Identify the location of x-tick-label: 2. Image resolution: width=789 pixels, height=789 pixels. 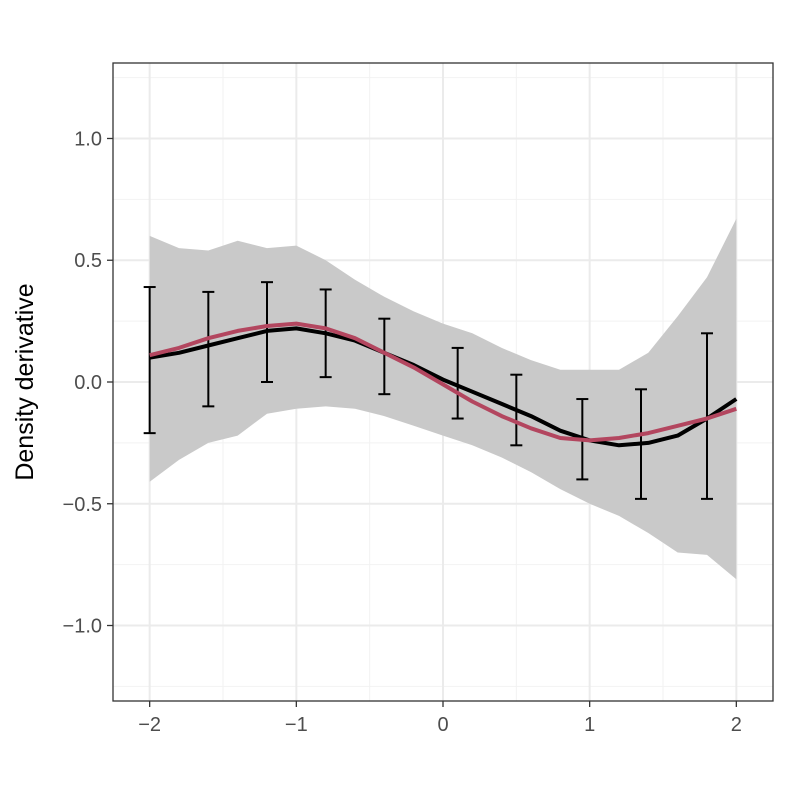
(736, 725).